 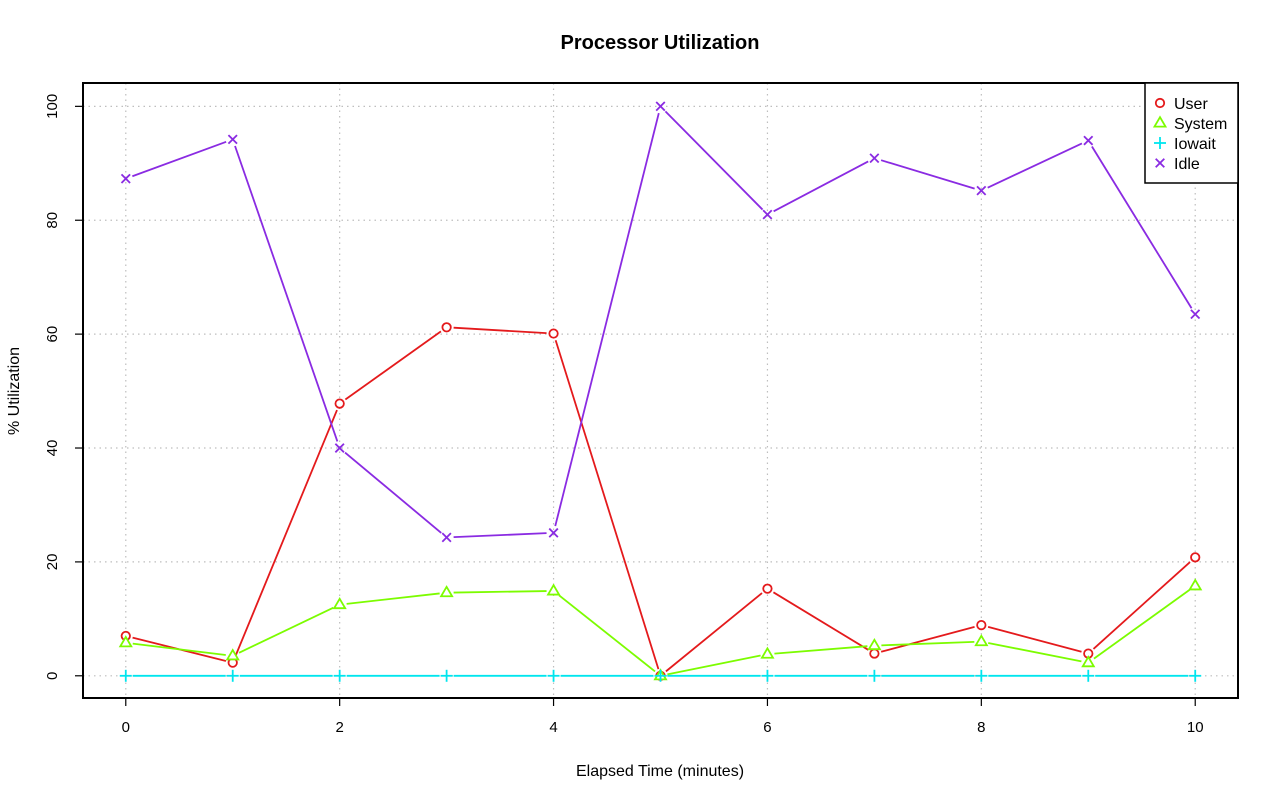 What do you see at coordinates (1191, 104) in the screenshot?
I see `legend-label: User` at bounding box center [1191, 104].